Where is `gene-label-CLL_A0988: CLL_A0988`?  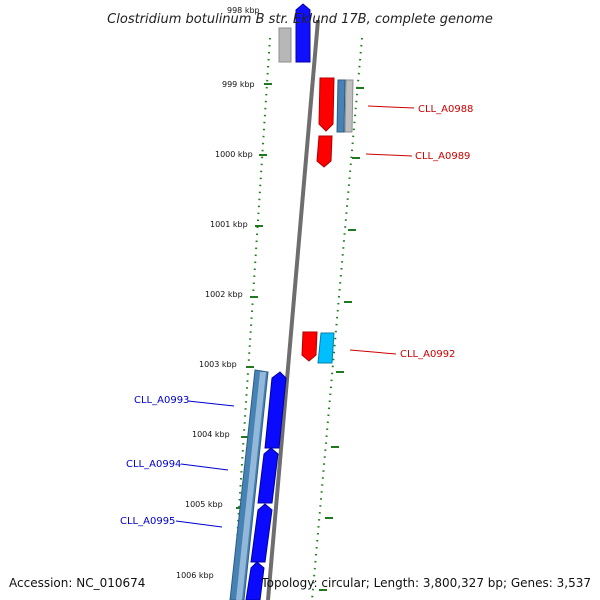 gene-label-CLL_A0988: CLL_A0988 is located at coordinates (445, 109).